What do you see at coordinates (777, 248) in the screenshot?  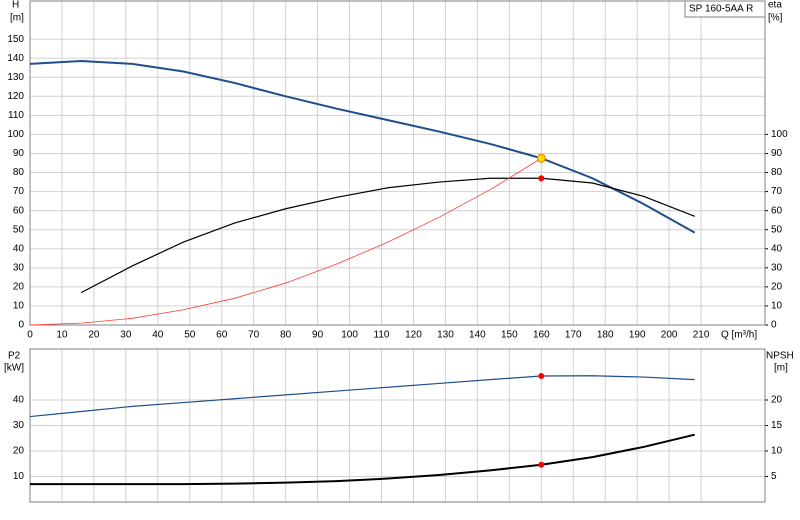 I see `y2-tick-label: 40` at bounding box center [777, 248].